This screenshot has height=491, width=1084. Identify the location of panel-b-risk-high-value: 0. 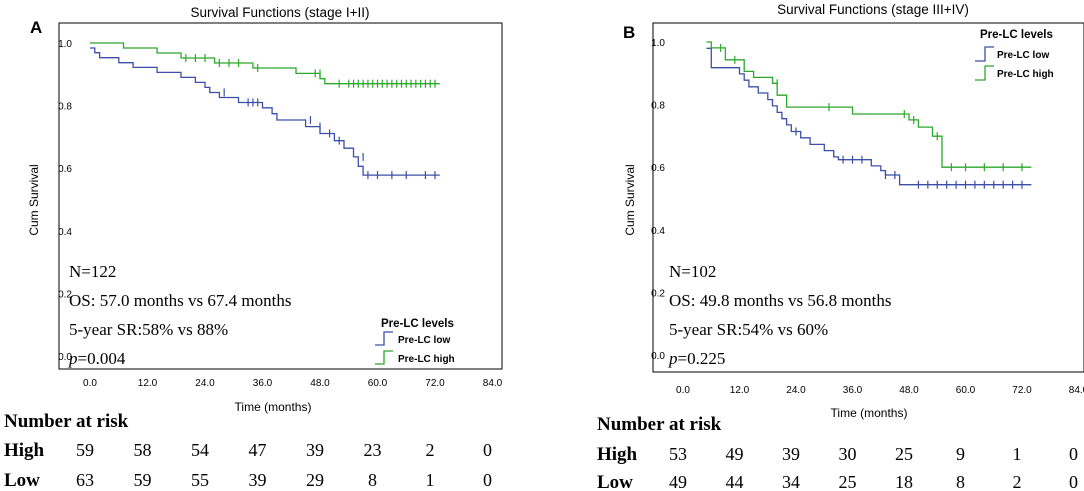
(1073, 454).